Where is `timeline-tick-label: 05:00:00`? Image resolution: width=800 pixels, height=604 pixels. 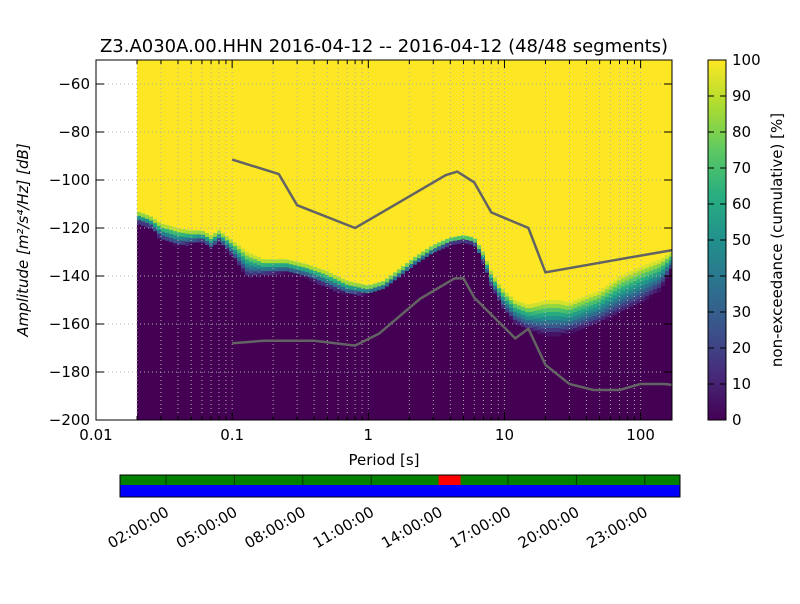 timeline-tick-label: 05:00:00 is located at coordinates (206, 527).